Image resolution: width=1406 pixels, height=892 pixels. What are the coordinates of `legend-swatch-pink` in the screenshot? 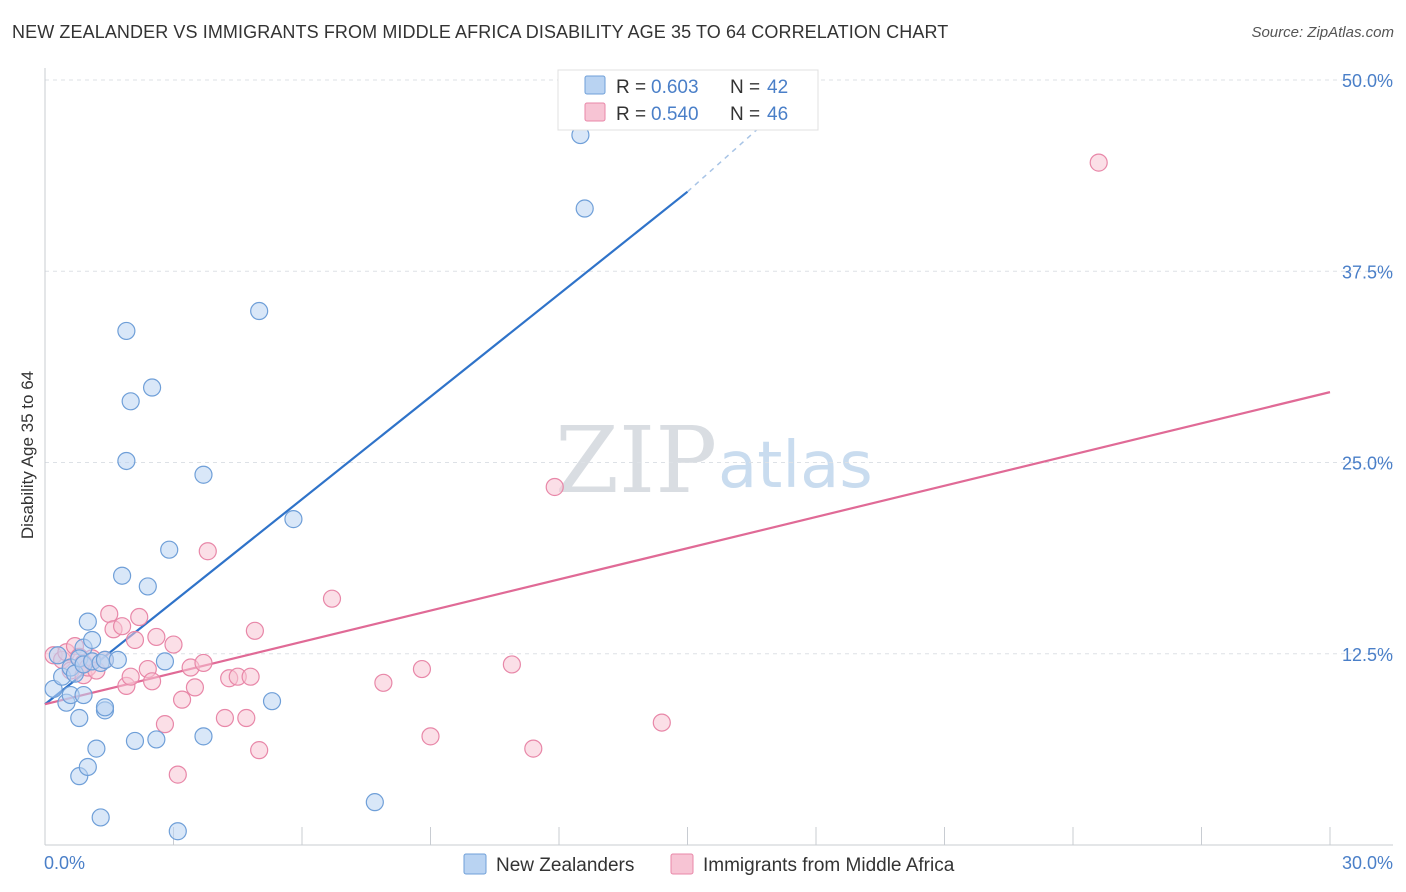 It's located at (595, 112).